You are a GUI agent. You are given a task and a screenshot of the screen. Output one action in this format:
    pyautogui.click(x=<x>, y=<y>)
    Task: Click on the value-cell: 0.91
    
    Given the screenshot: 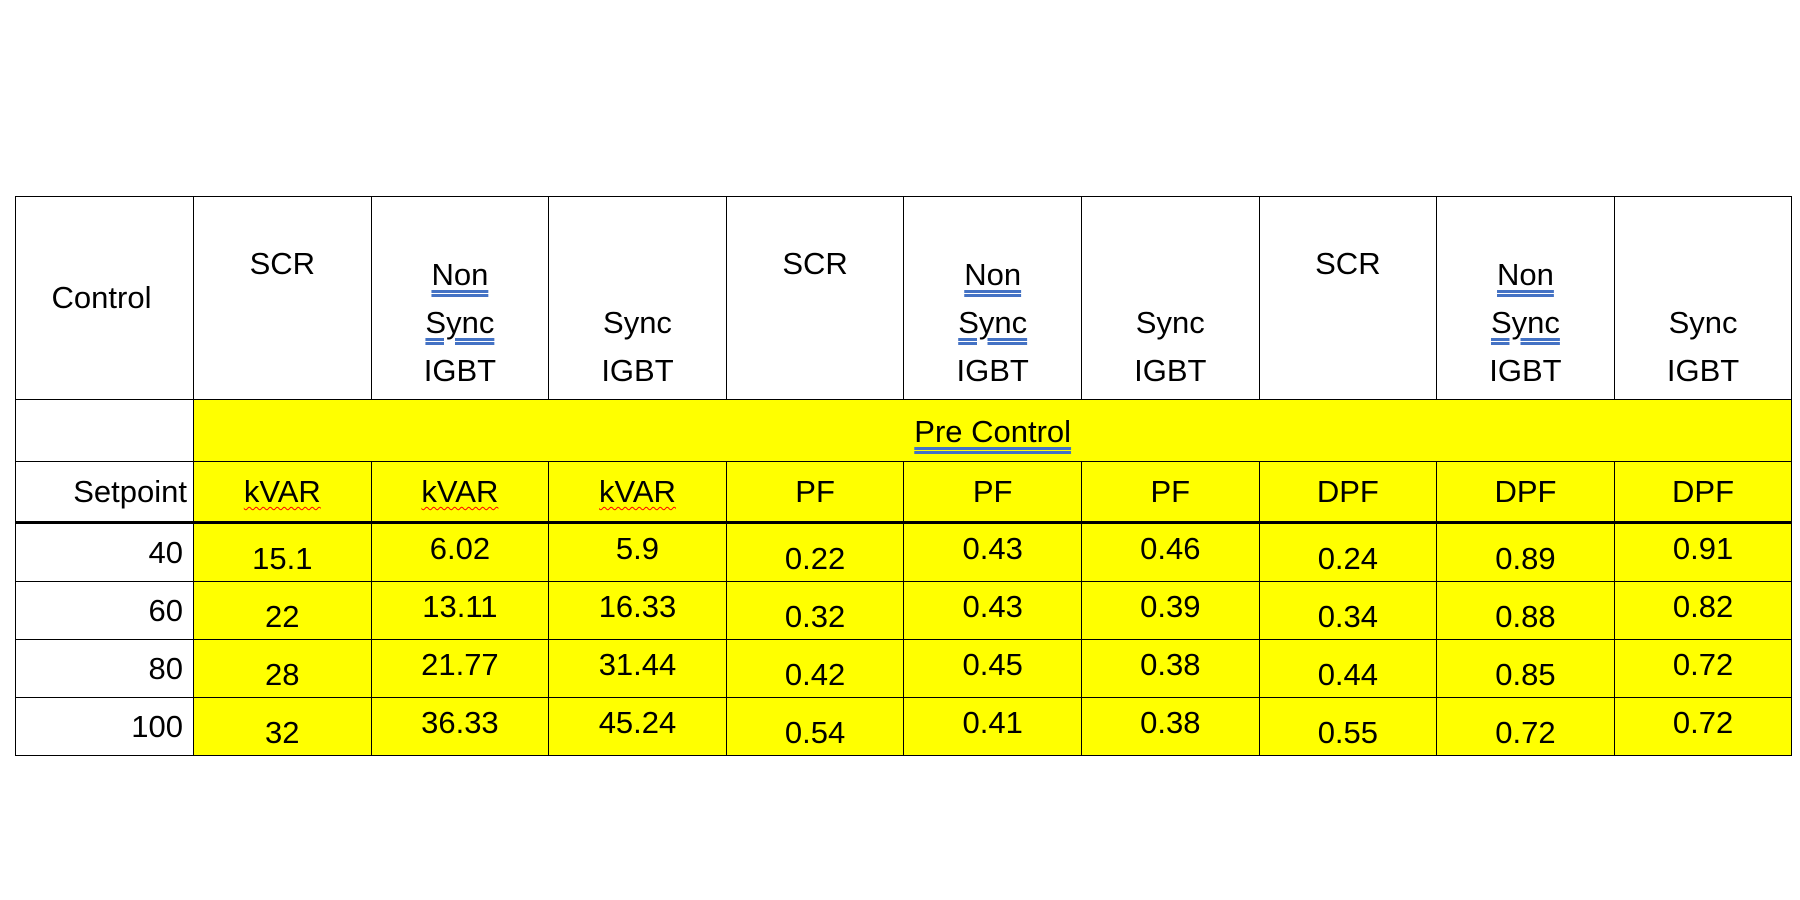 What is the action you would take?
    pyautogui.click(x=1703, y=552)
    